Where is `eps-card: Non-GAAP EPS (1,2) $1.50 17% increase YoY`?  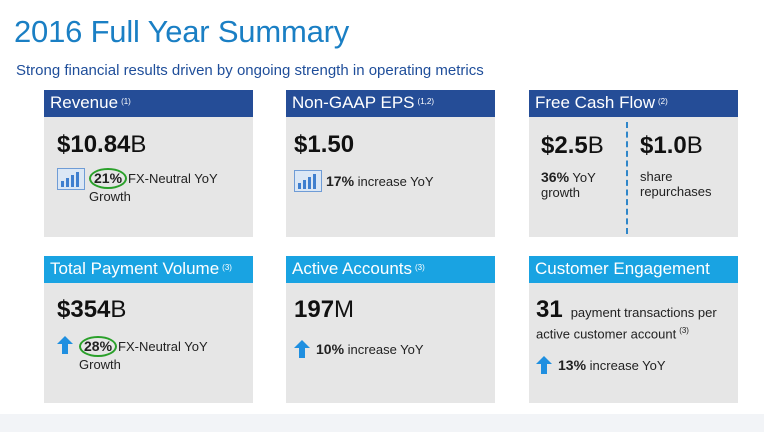
eps-card: Non-GAAP EPS (1,2) $1.50 17% increase YoY is located at coordinates (390, 163).